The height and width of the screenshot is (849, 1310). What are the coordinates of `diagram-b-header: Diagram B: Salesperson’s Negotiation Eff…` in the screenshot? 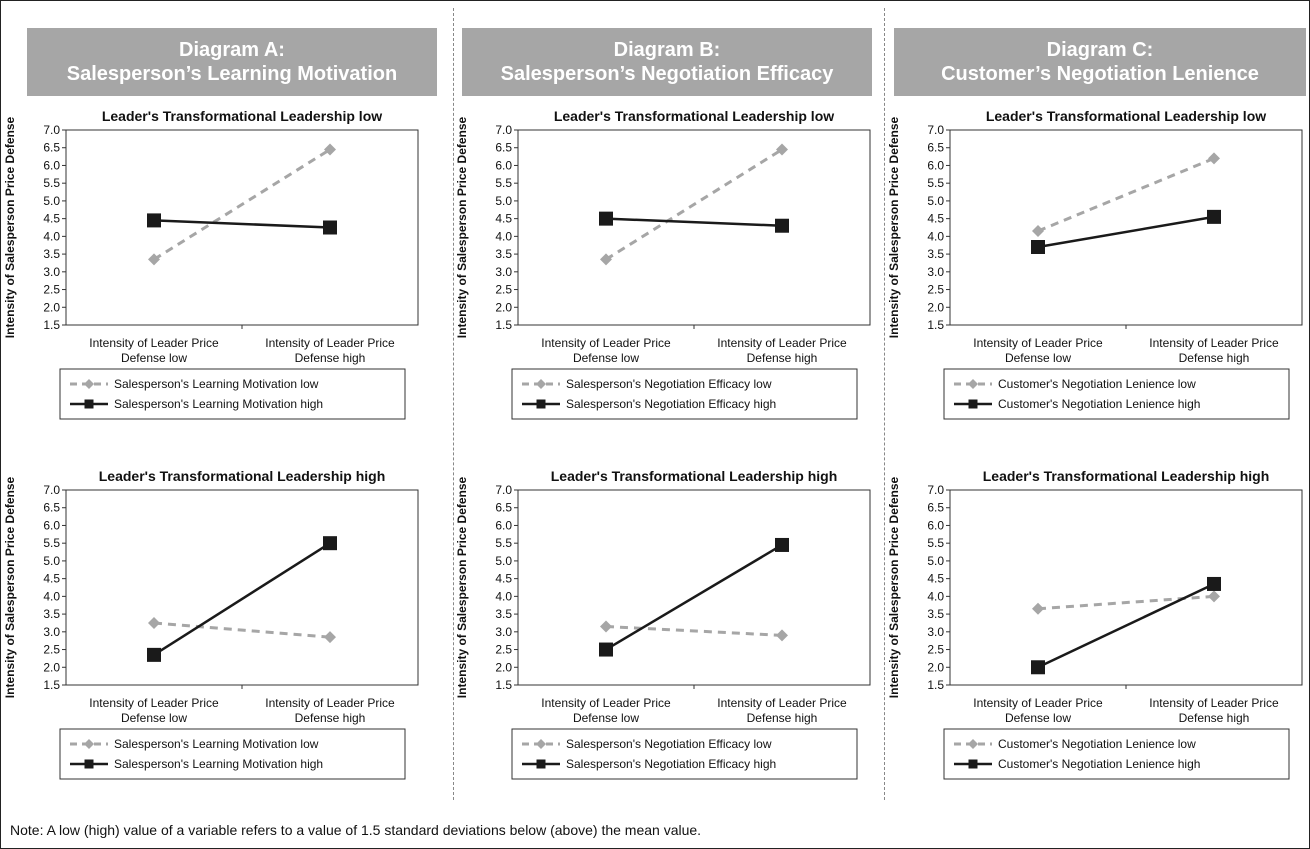 It's located at (667, 62).